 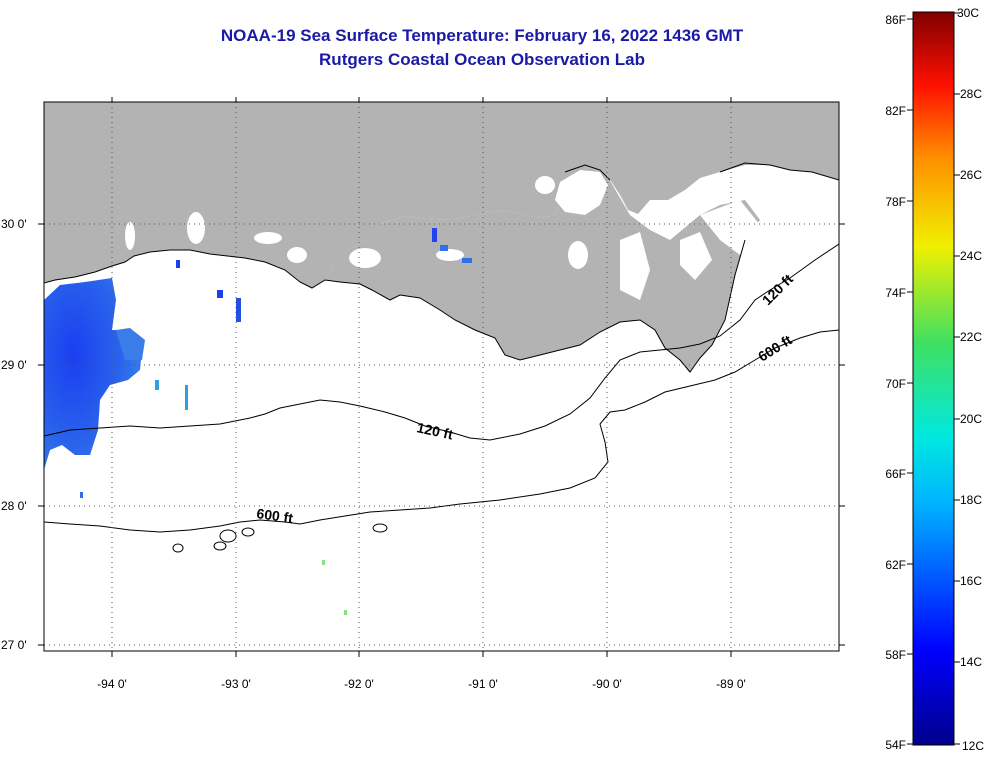 What do you see at coordinates (14, 224) in the screenshot?
I see `lat-label: 30 0'` at bounding box center [14, 224].